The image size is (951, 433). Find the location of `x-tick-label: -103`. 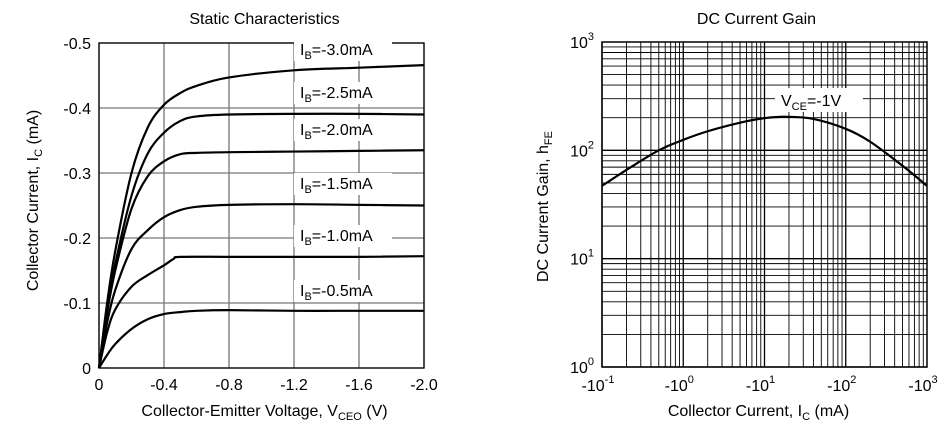

x-tick-label: -103 is located at coordinates (922, 384).